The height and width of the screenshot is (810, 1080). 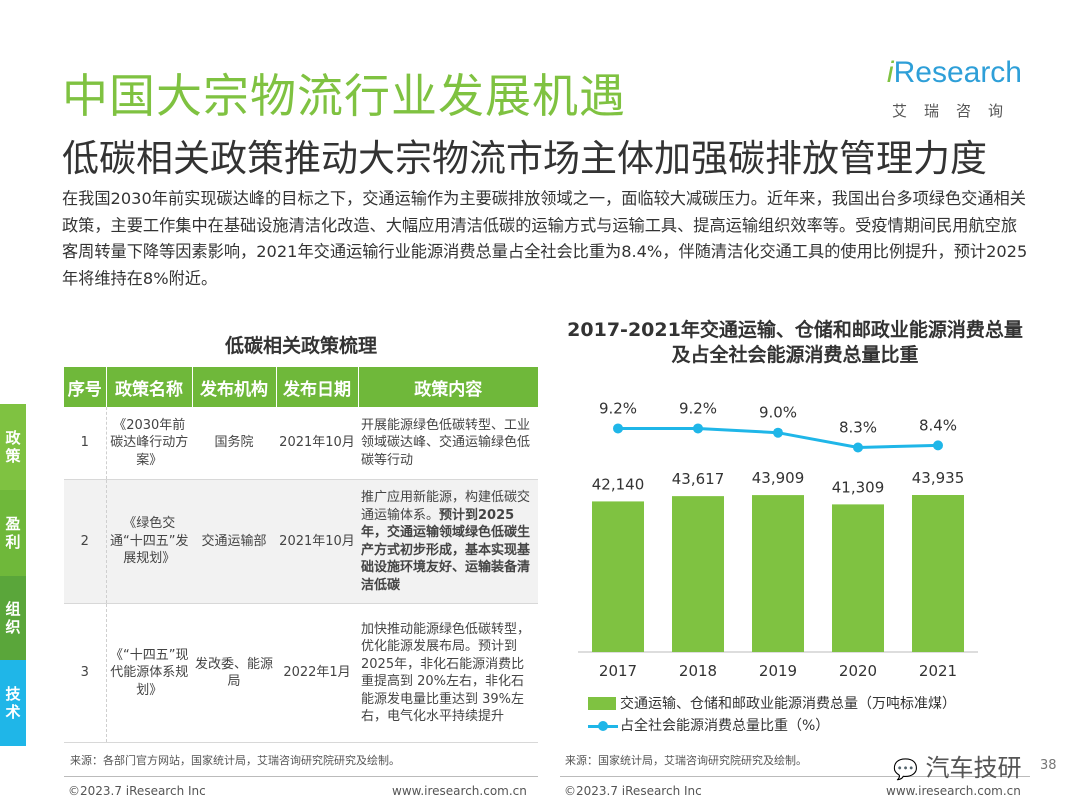 I want to click on header-number: 序号, so click(x=85, y=387).